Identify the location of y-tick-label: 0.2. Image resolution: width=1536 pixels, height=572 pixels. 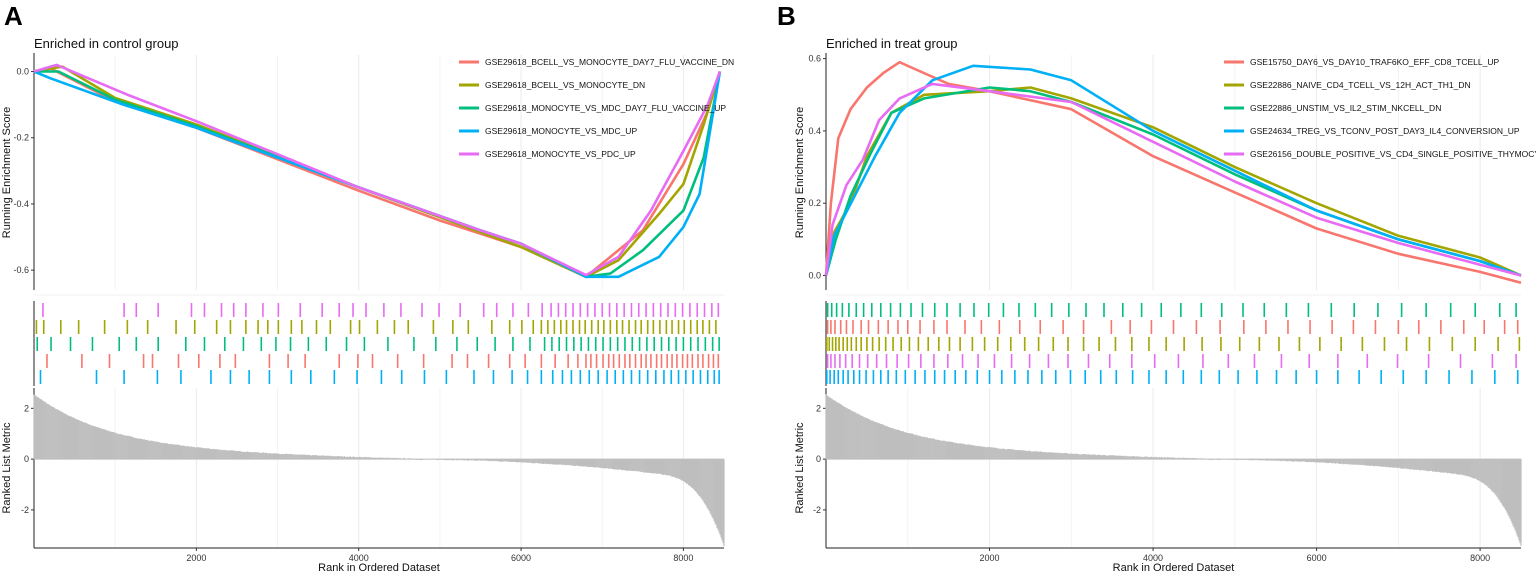
(814, 203).